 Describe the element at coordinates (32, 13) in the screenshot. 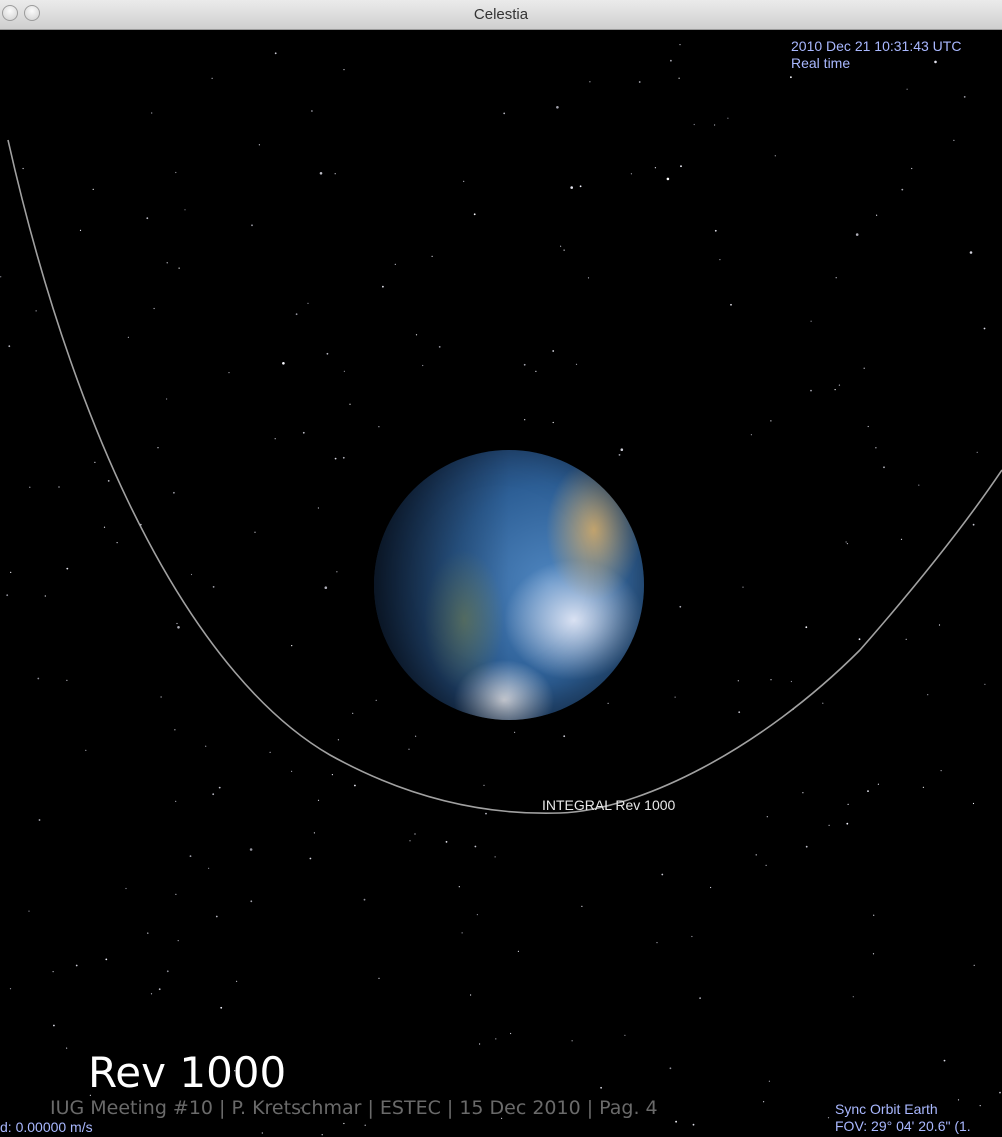

I see `minimize-icon` at that location.